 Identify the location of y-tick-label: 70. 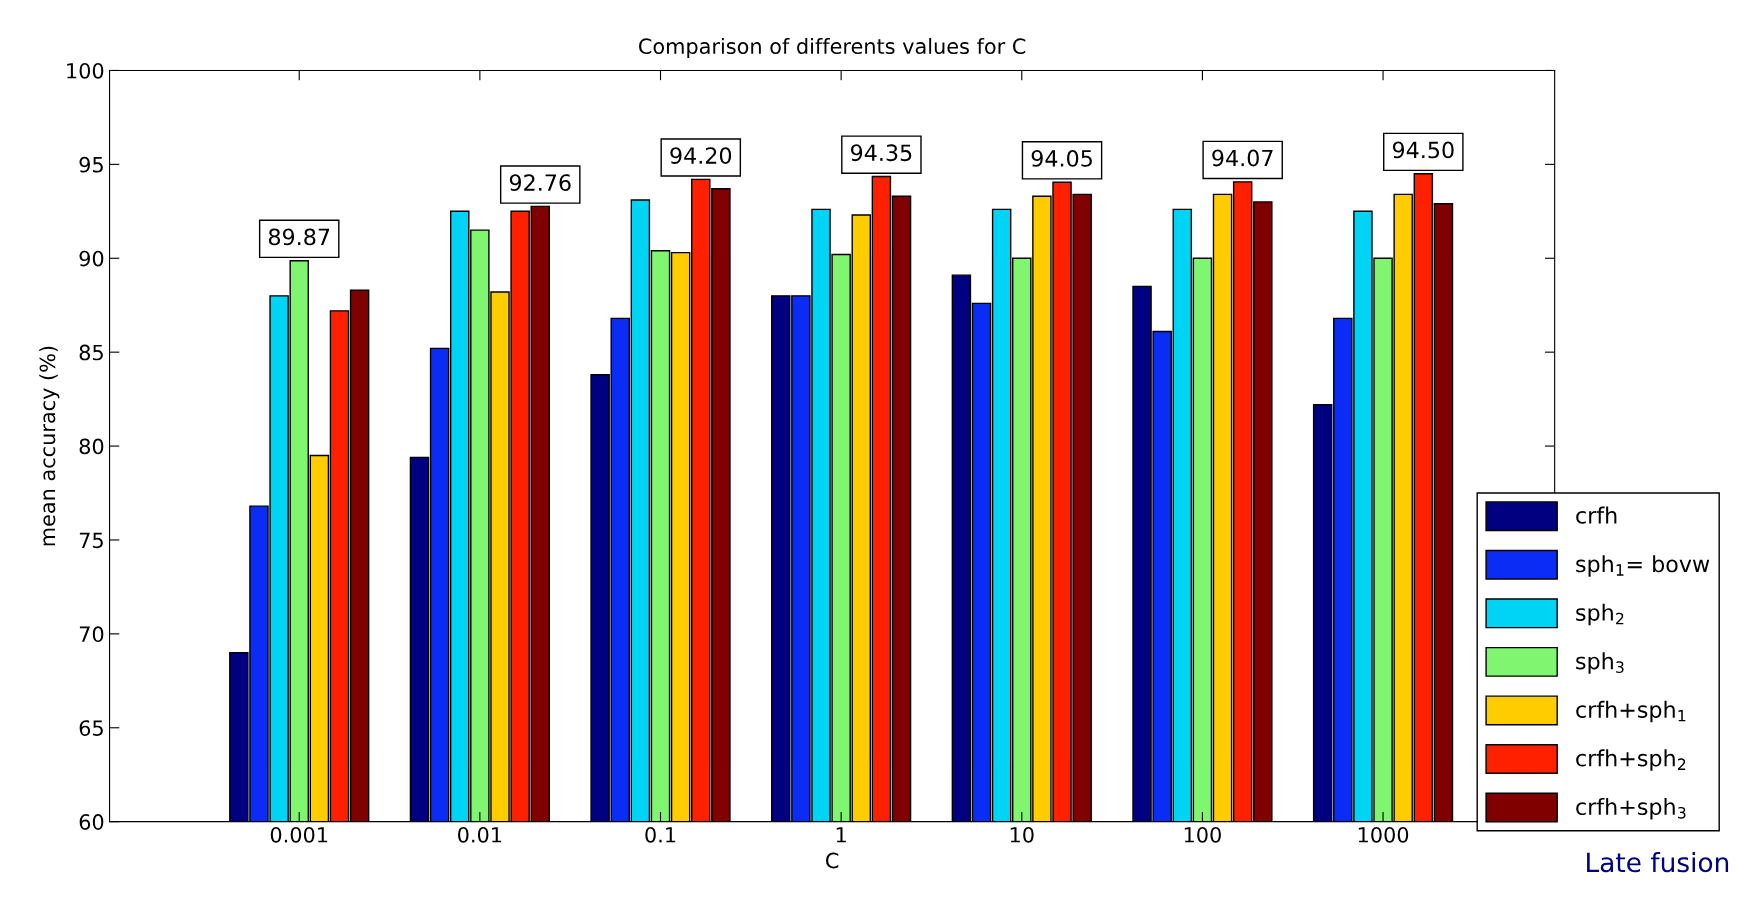
(91, 634).